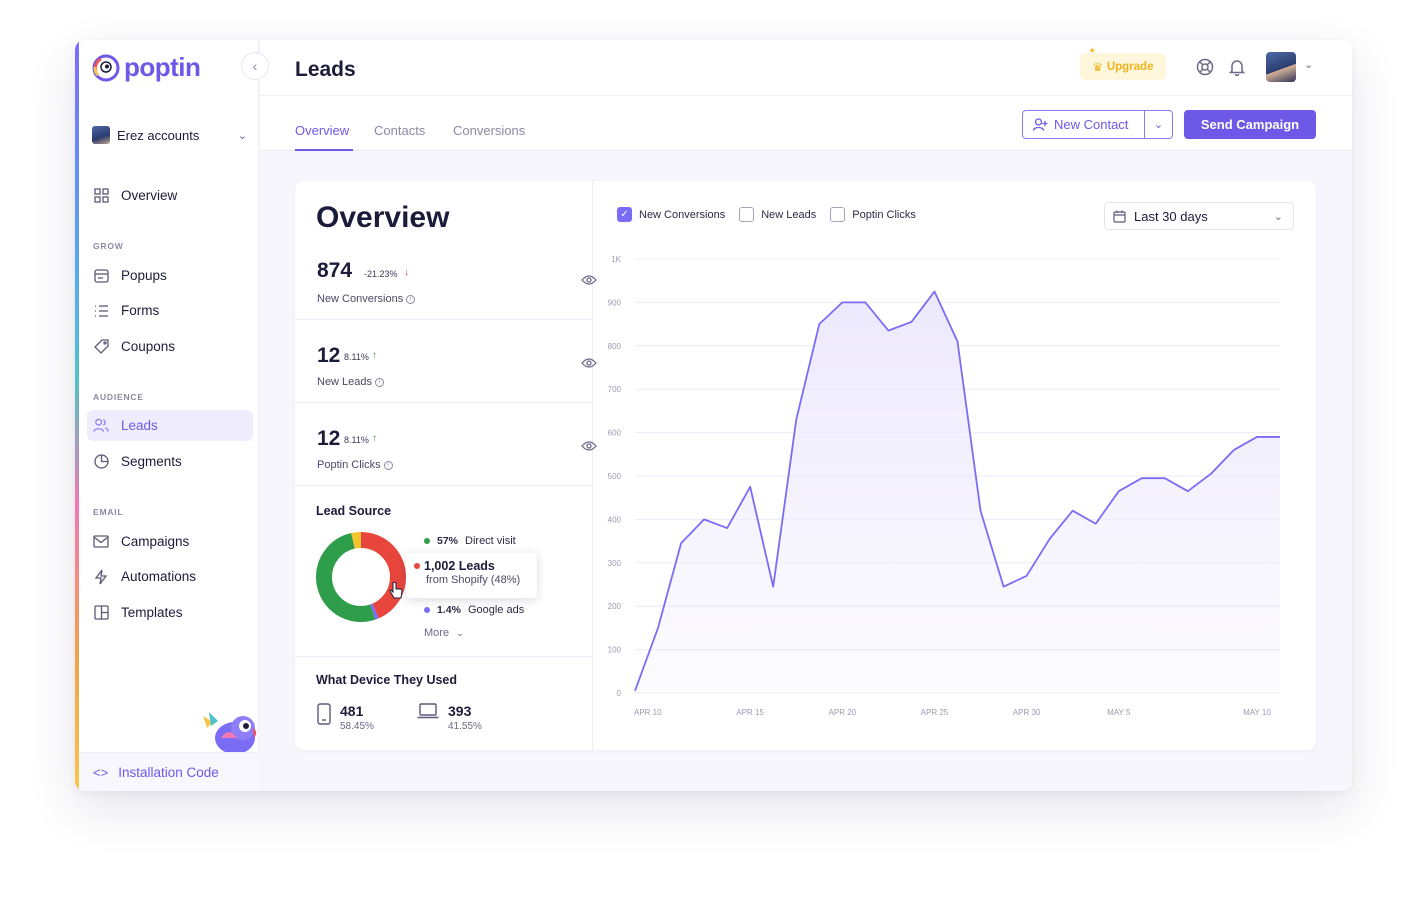 The width and height of the screenshot is (1427, 904). I want to click on collapse-sidebar-button: ‹, so click(255, 66).